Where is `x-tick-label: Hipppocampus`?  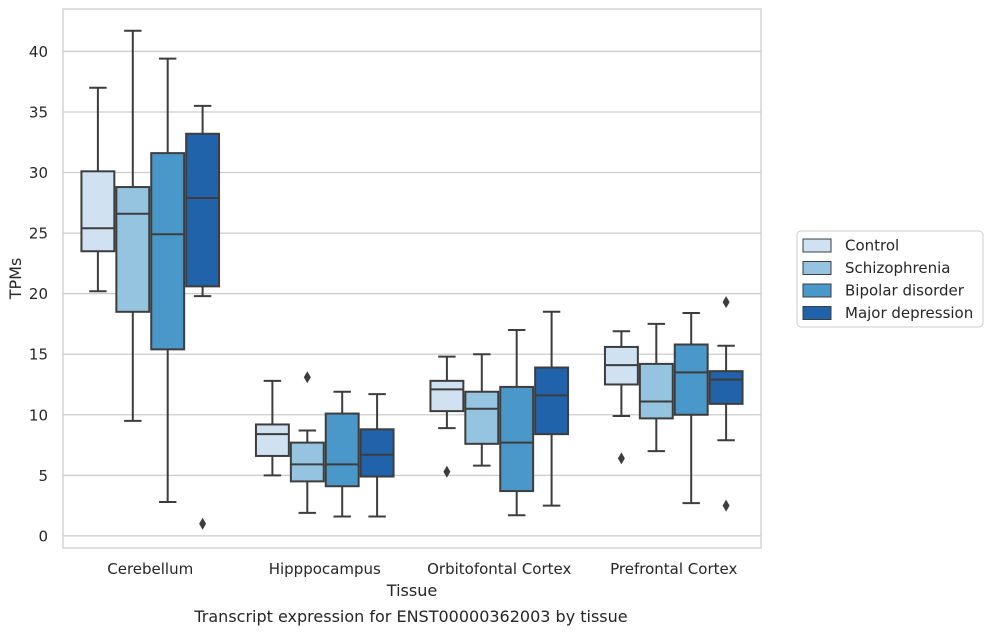
x-tick-label: Hipppocampus is located at coordinates (325, 569).